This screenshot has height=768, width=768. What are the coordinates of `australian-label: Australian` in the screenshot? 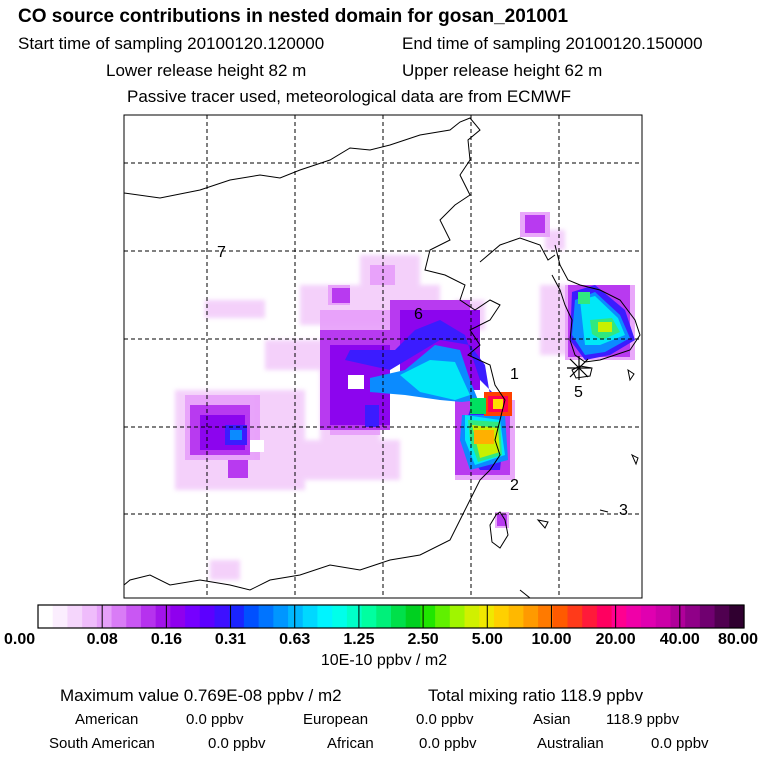 It's located at (570, 743).